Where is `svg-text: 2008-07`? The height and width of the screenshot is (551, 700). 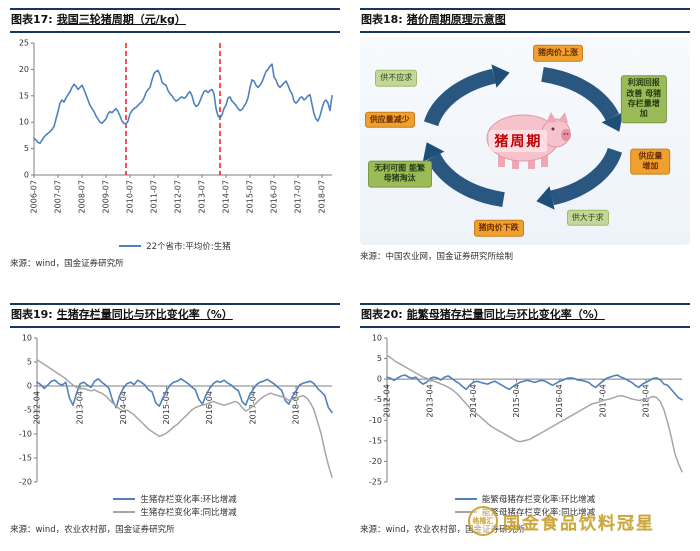
svg-text: 2008-07 is located at coordinates (82, 196).